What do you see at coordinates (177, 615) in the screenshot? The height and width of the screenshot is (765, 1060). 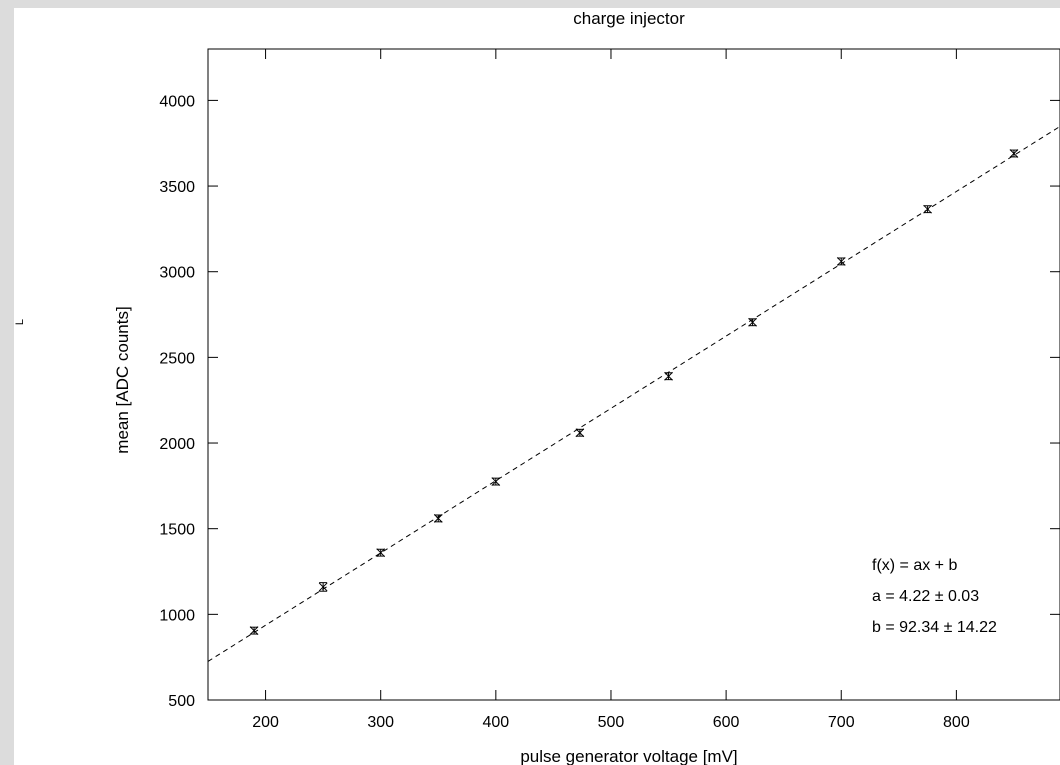 I see `y-tick-label: 1000` at bounding box center [177, 615].